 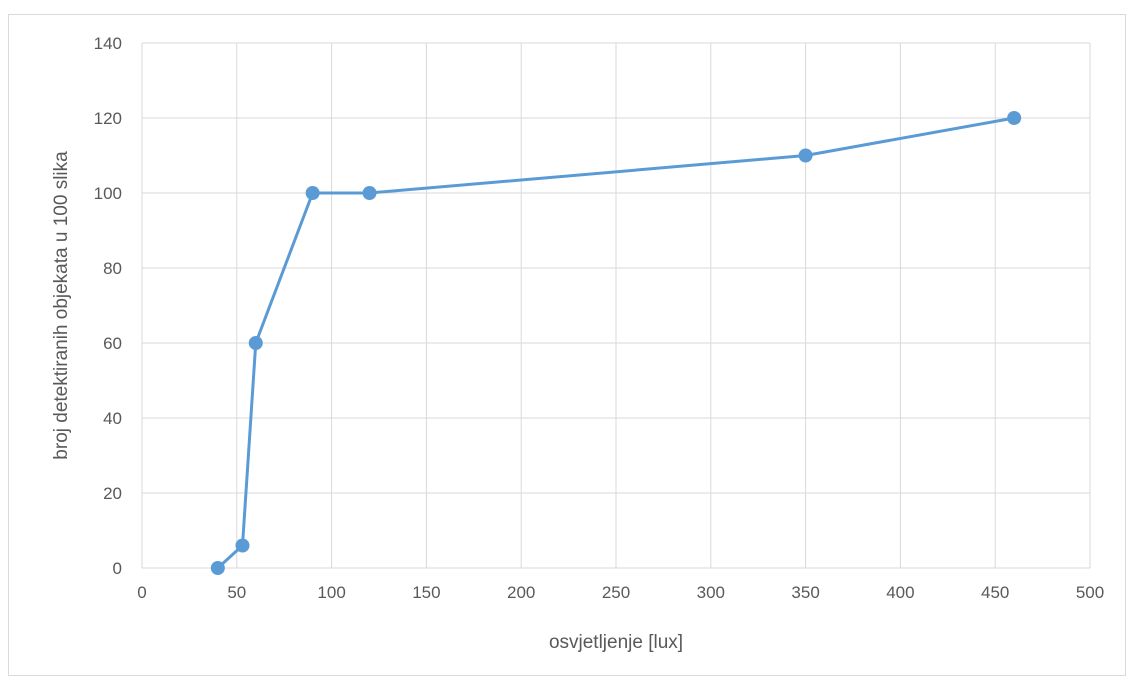 What do you see at coordinates (995, 592) in the screenshot?
I see `x-tick-label: 450` at bounding box center [995, 592].